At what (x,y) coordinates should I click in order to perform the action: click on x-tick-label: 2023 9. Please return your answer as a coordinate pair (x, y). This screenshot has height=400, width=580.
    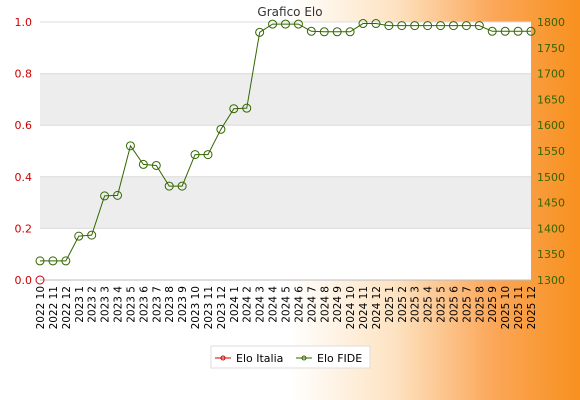
    Looking at the image, I should click on (183, 304).